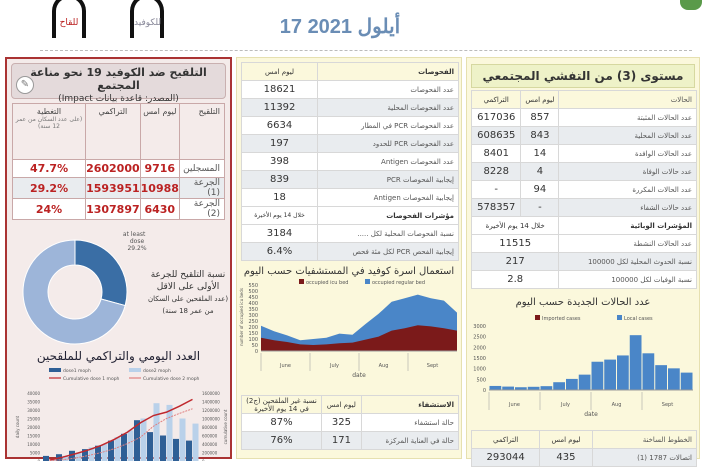 The height and width of the screenshot is (467, 702). I want to click on donut-data-label: dose, so click(137, 241).